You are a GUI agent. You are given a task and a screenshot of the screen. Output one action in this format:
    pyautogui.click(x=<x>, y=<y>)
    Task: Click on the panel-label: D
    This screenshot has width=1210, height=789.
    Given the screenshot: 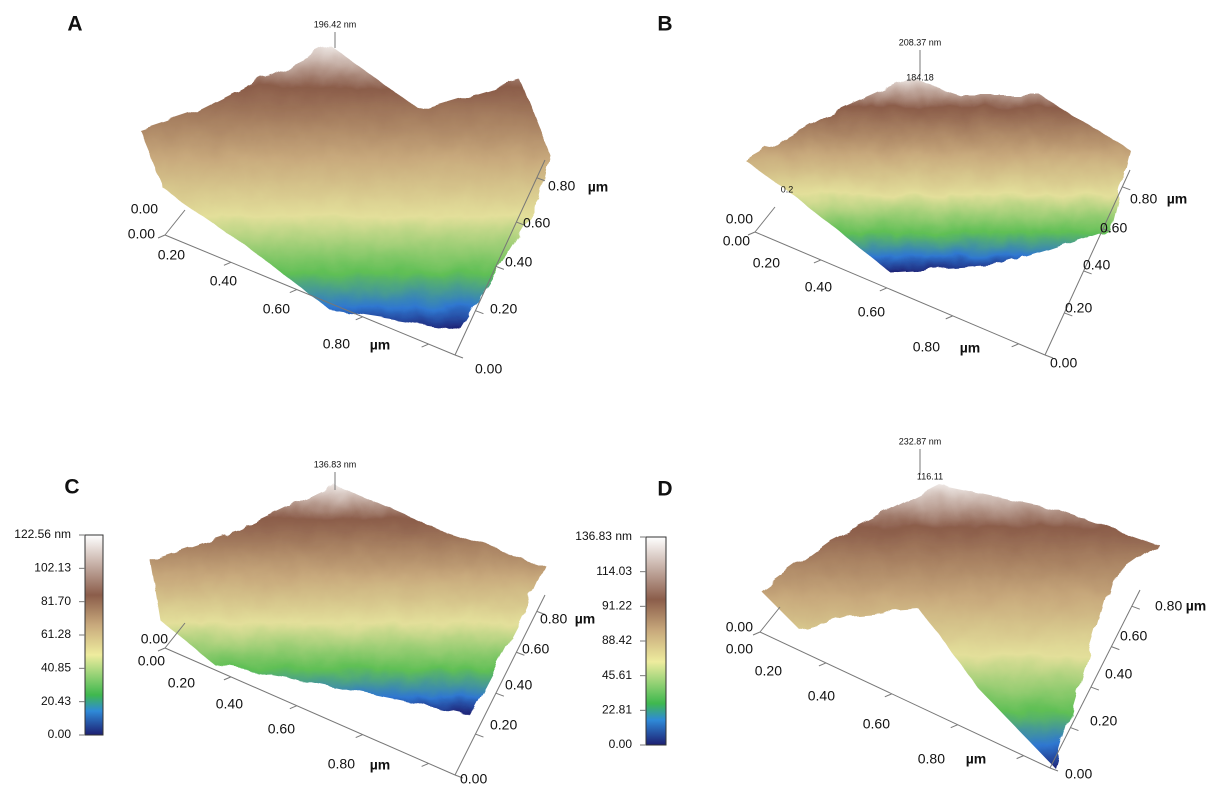 What is the action you would take?
    pyautogui.click(x=664, y=489)
    